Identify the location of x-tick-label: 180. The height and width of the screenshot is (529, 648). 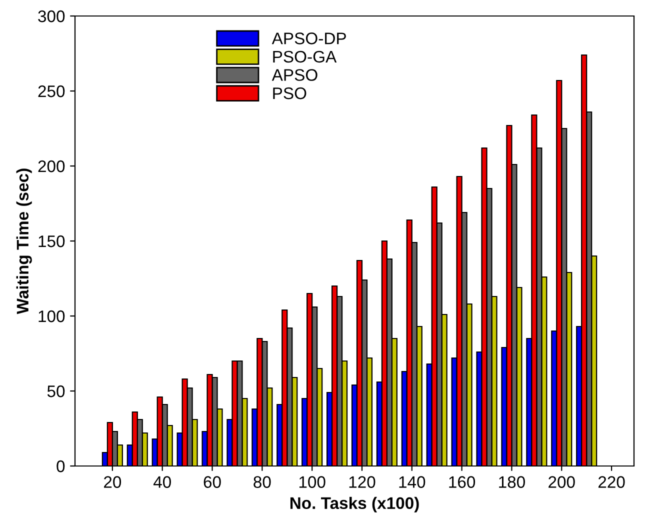
(512, 482).